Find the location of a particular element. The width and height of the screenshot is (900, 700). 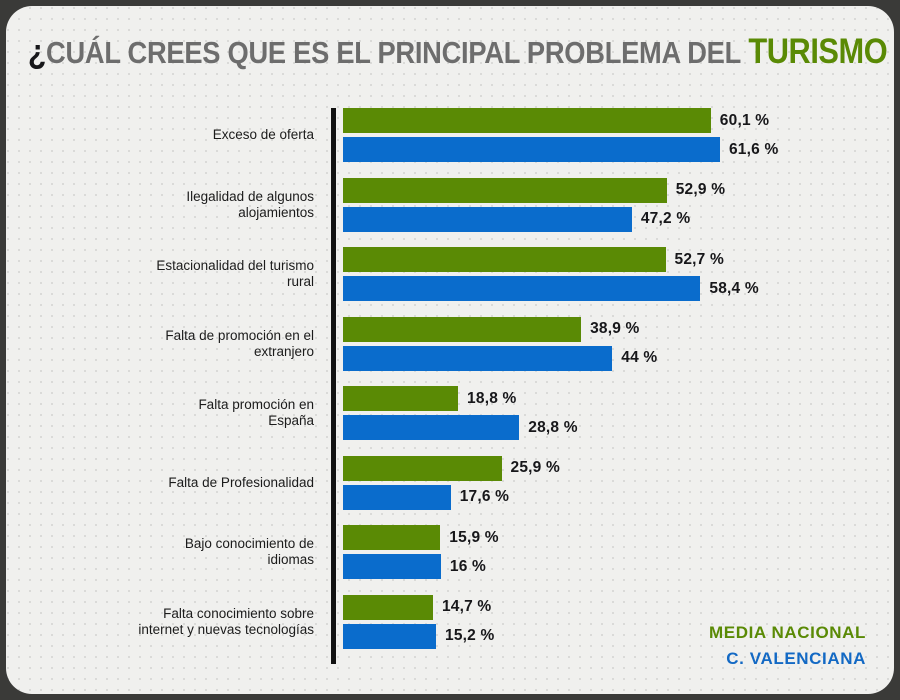

legend-item-c-valenciana: C. VALENCIANA is located at coordinates (796, 658).